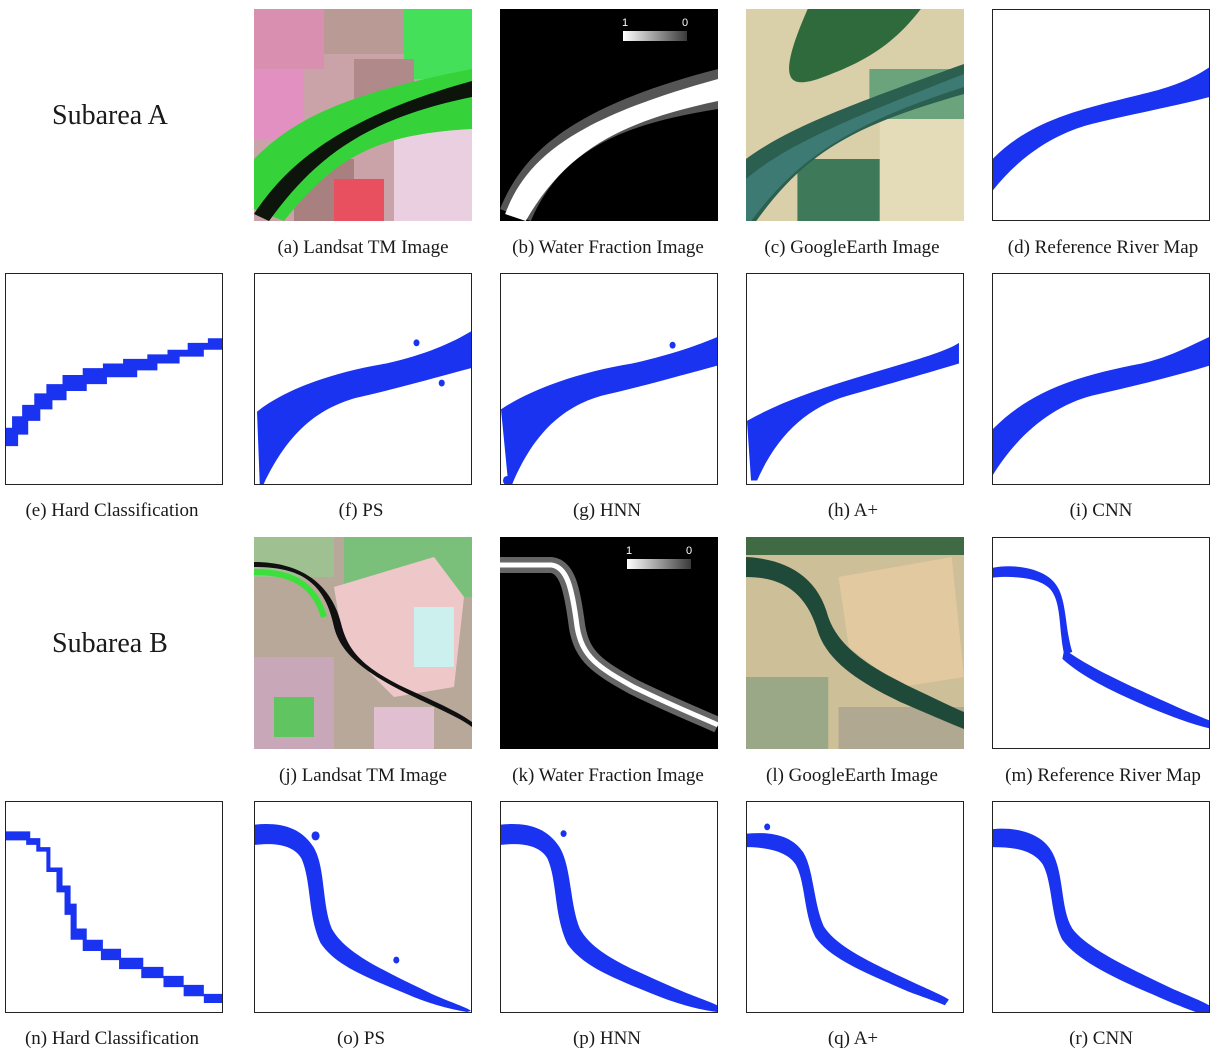  What do you see at coordinates (363, 643) in the screenshot?
I see `panel-j-landsat-image` at bounding box center [363, 643].